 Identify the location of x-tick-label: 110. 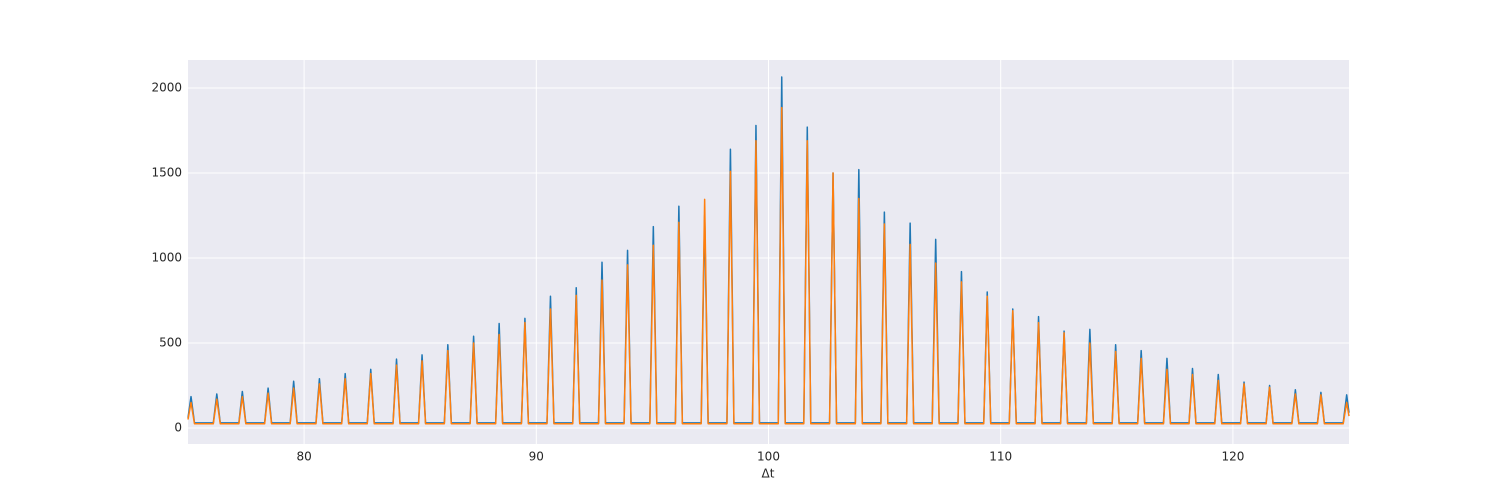
(1000, 457).